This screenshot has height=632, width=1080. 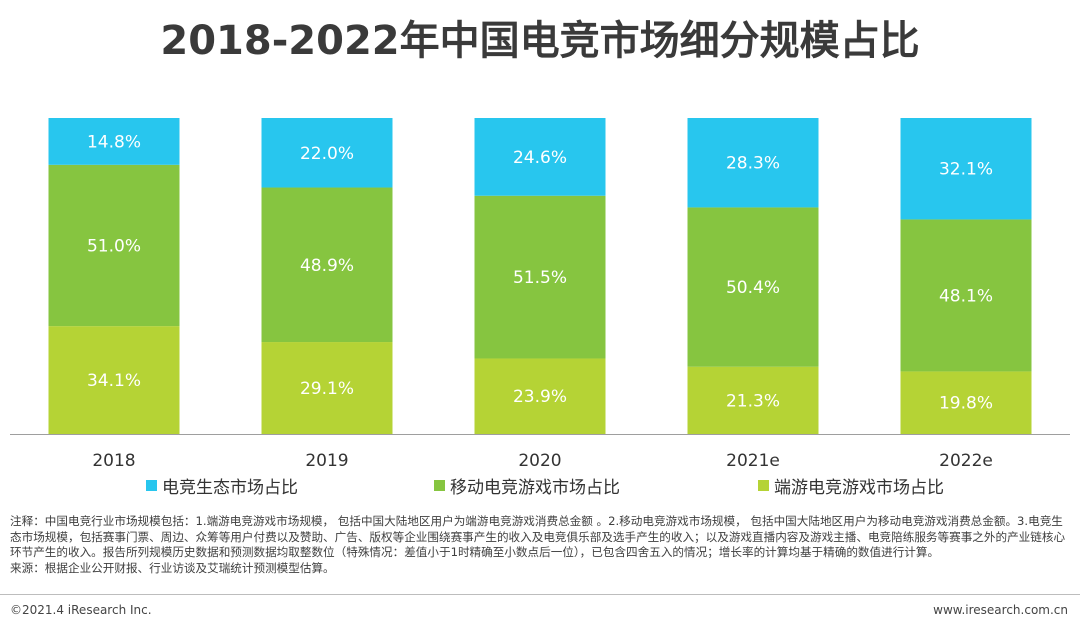 I want to click on data-label: 14.8%, so click(x=114, y=142).